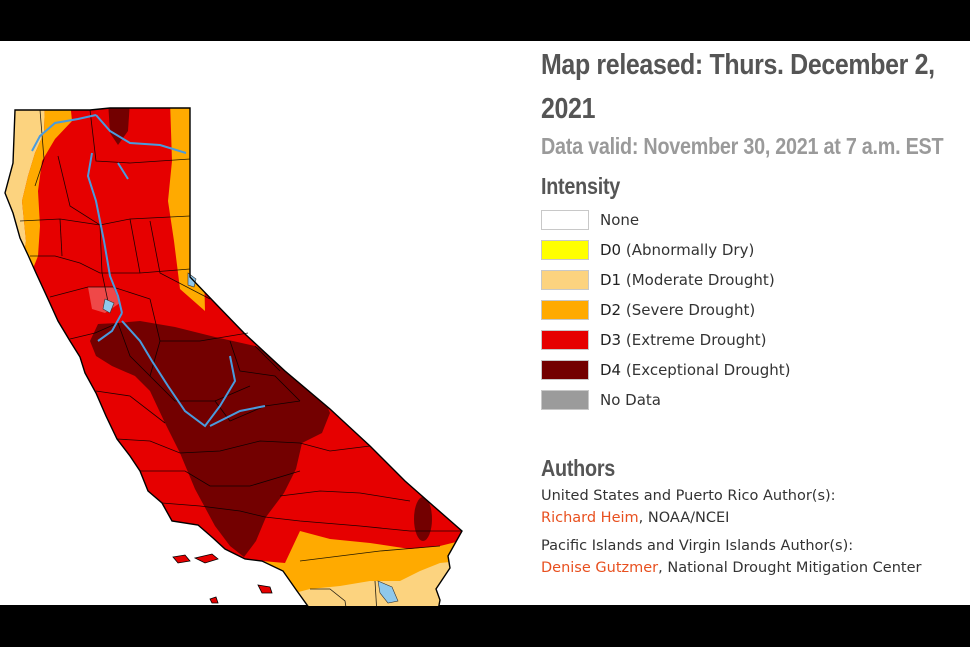 The image size is (970, 647). What do you see at coordinates (611, 370) in the screenshot?
I see `legend-code: D4` at bounding box center [611, 370].